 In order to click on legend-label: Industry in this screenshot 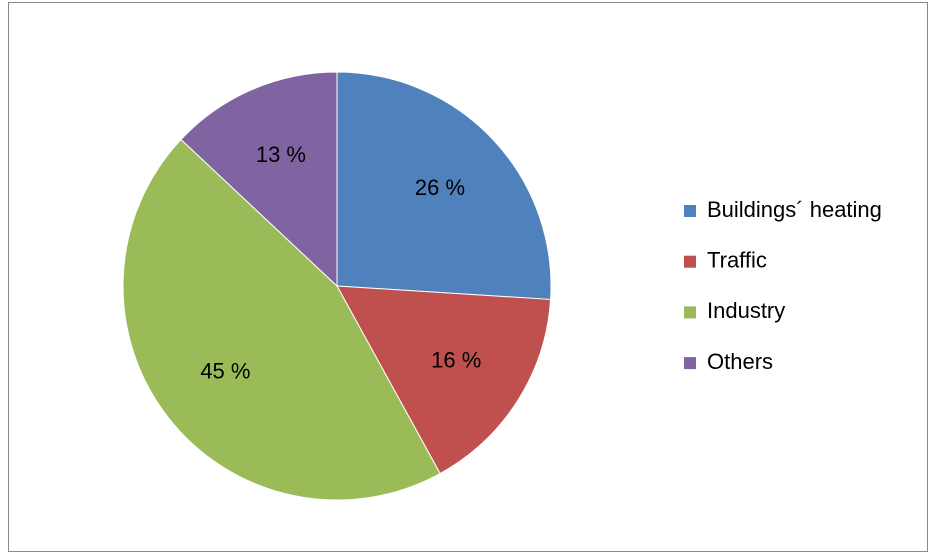, I will do `click(746, 310)`.